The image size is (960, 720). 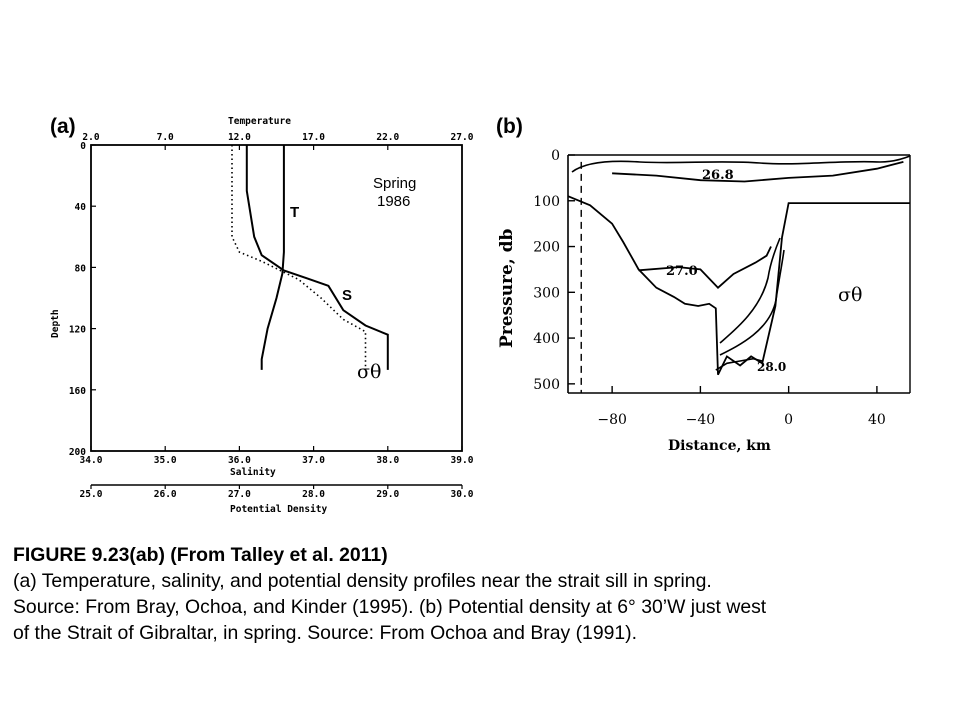 What do you see at coordinates (278, 141) in the screenshot?
I see `temperature-ticks: 2.0 7.0 12.0 17.0 22.0 27.0` at bounding box center [278, 141].